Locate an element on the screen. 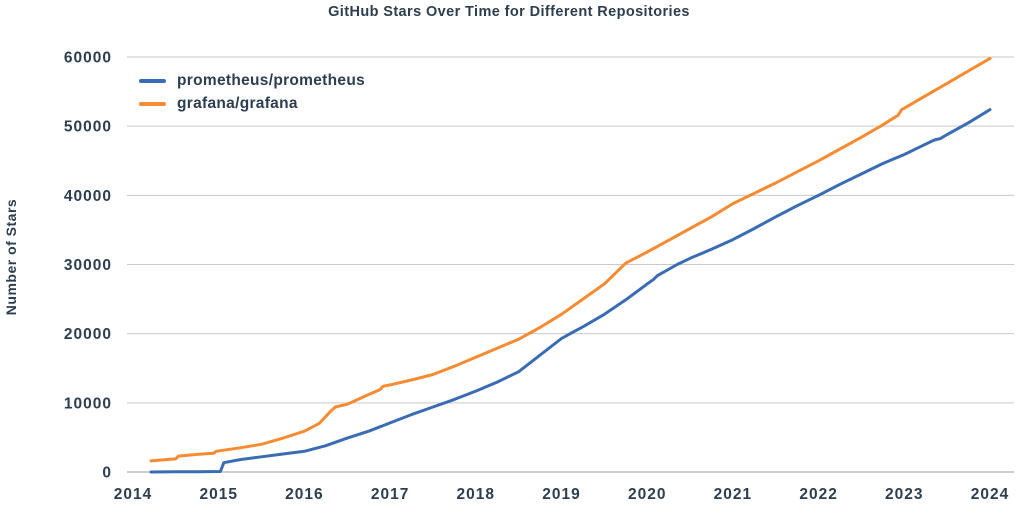  legend-swatch-grafana-line is located at coordinates (152, 104).